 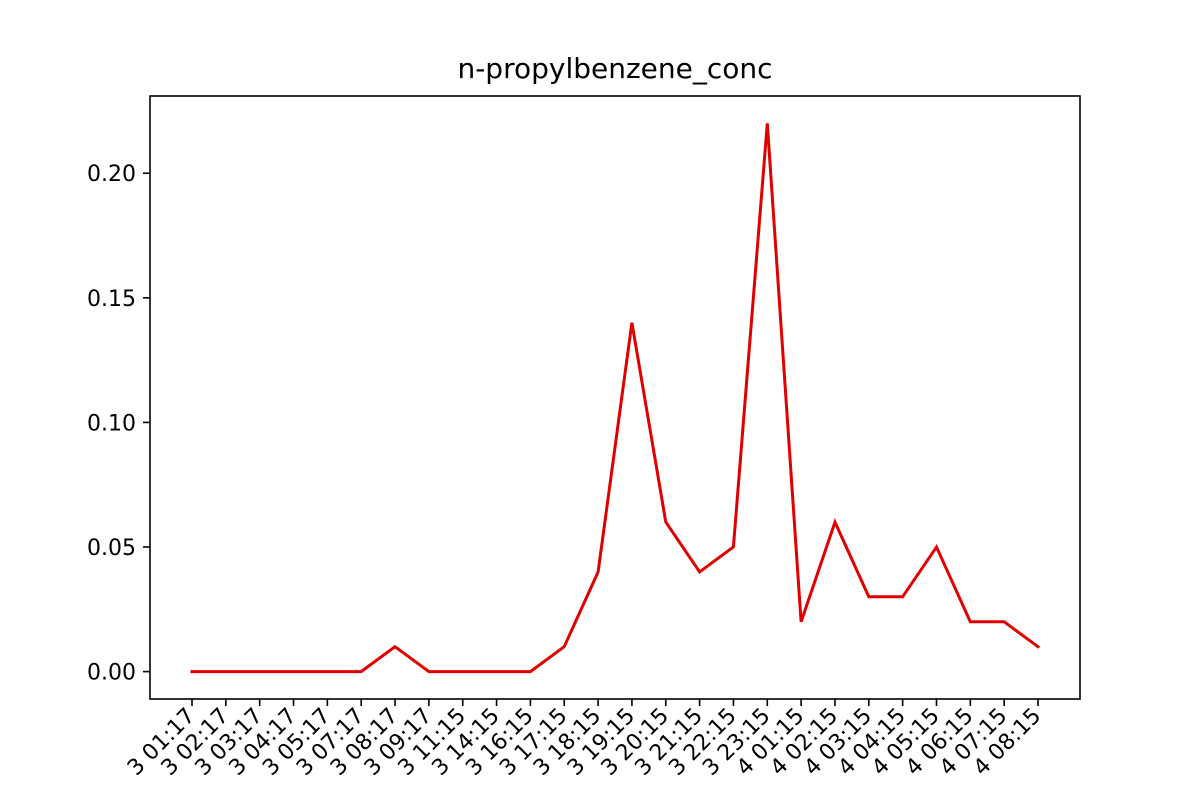 I want to click on y-tick-label: 0.00, so click(x=111, y=673).